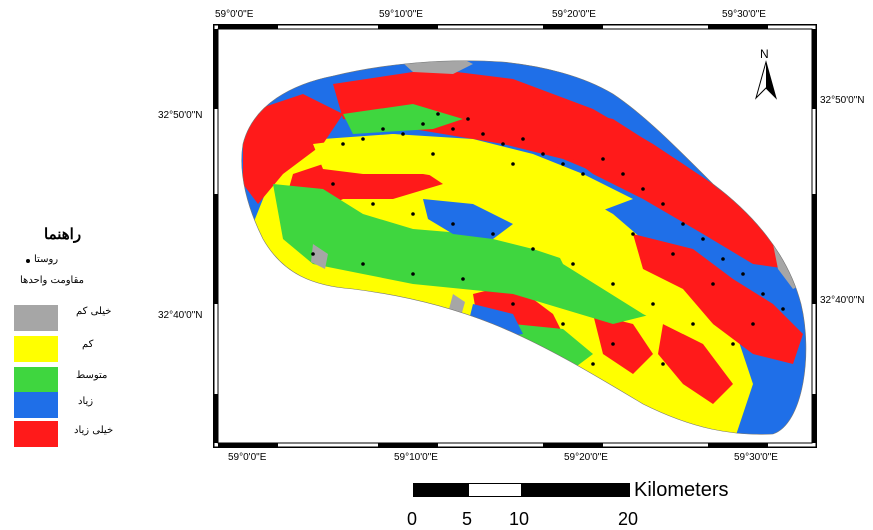  What do you see at coordinates (412, 519) in the screenshot?
I see `scale-tick-0: 0` at bounding box center [412, 519].